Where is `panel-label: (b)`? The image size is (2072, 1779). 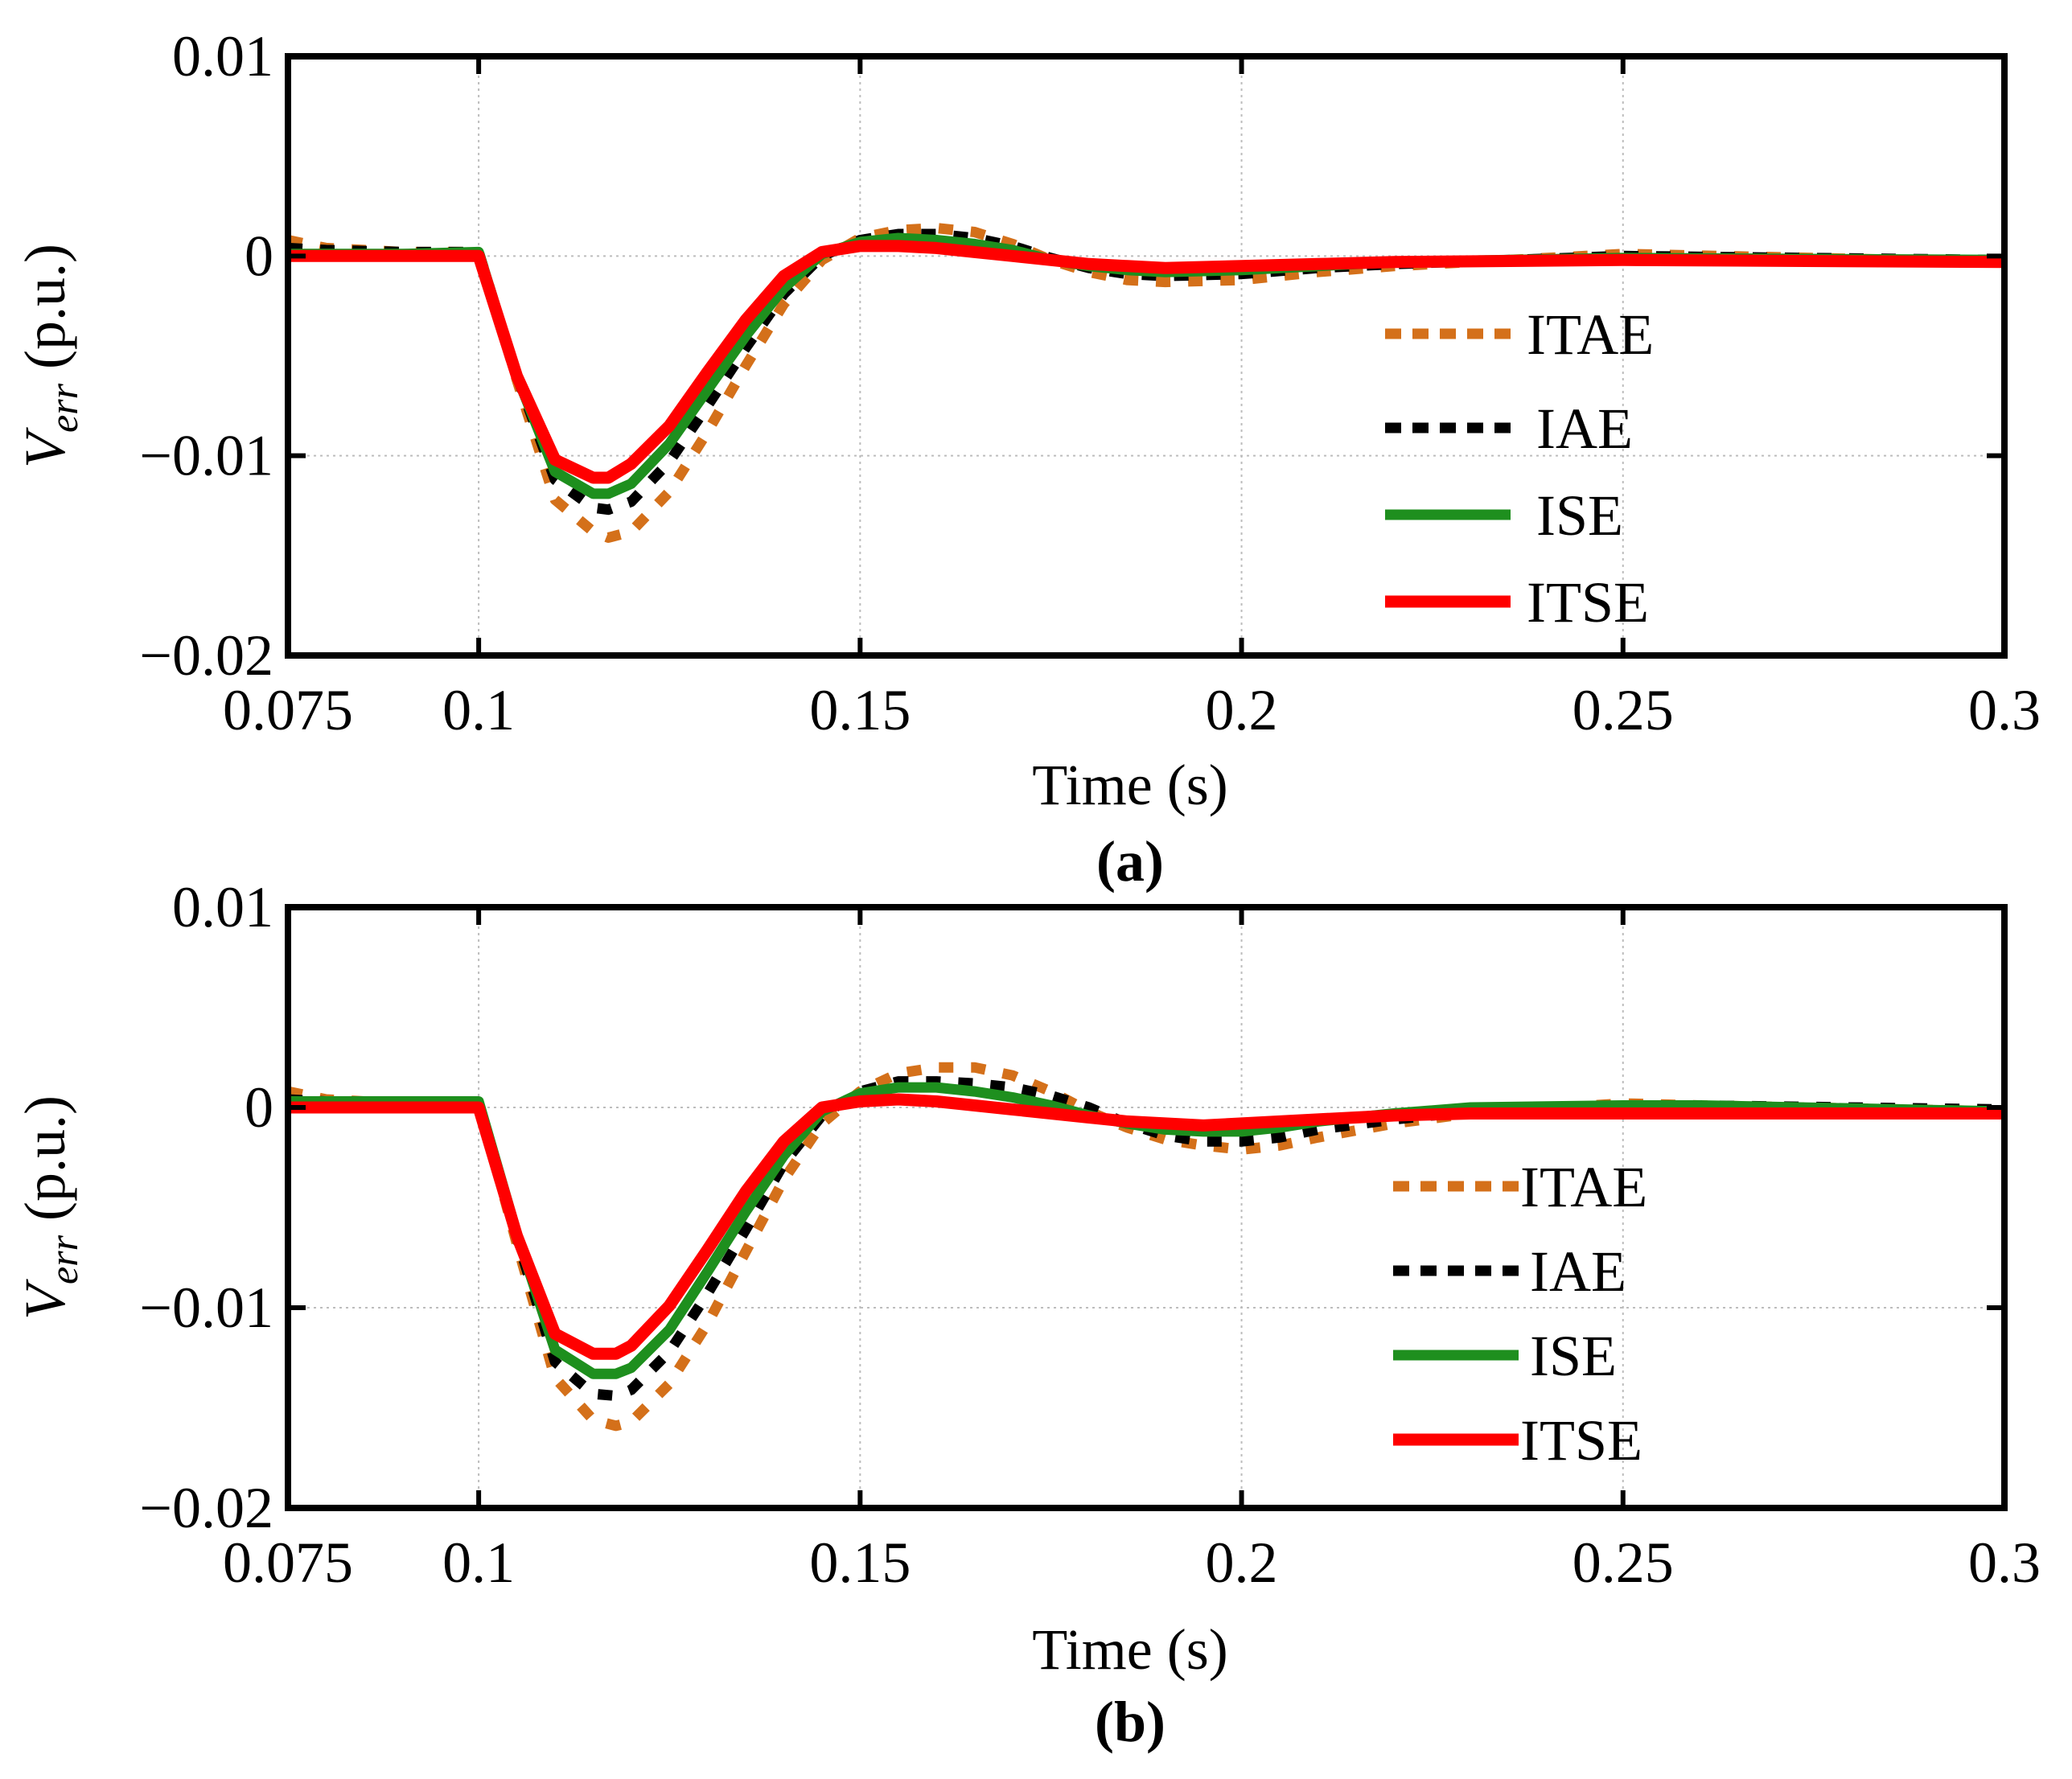
panel-label: (b) is located at coordinates (1130, 1722).